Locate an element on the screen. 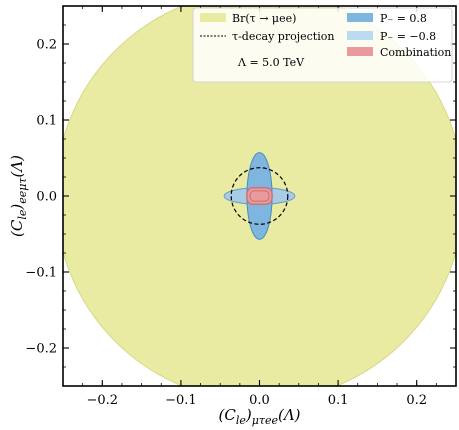  region-combination is located at coordinates (259, 196).